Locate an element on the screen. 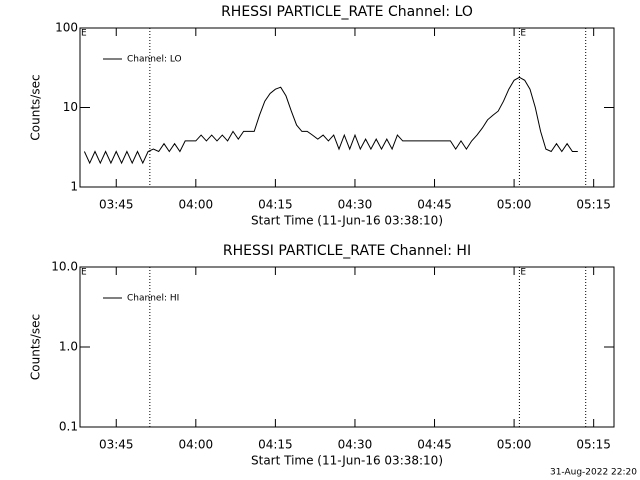 This screenshot has height=480, width=640. data-line is located at coordinates (330, 120).